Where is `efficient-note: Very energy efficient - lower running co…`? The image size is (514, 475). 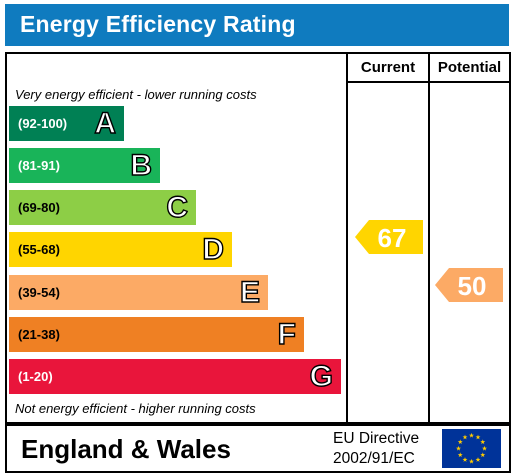
efficient-note: Very energy efficient - lower running co… is located at coordinates (136, 94).